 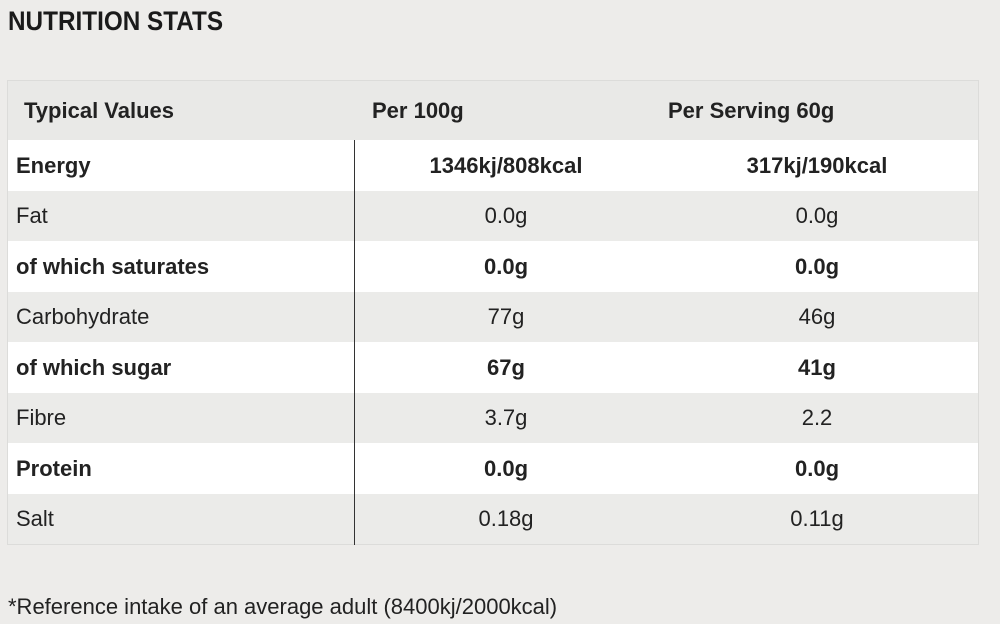 What do you see at coordinates (817, 417) in the screenshot?
I see `row-per-serving-value: 2.2` at bounding box center [817, 417].